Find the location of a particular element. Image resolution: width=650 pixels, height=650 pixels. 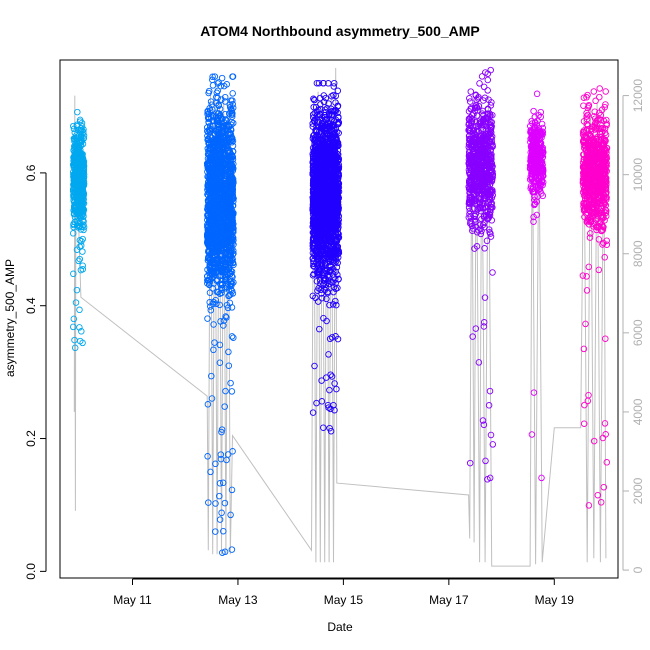

x-axis-label: Date is located at coordinates (340, 627).